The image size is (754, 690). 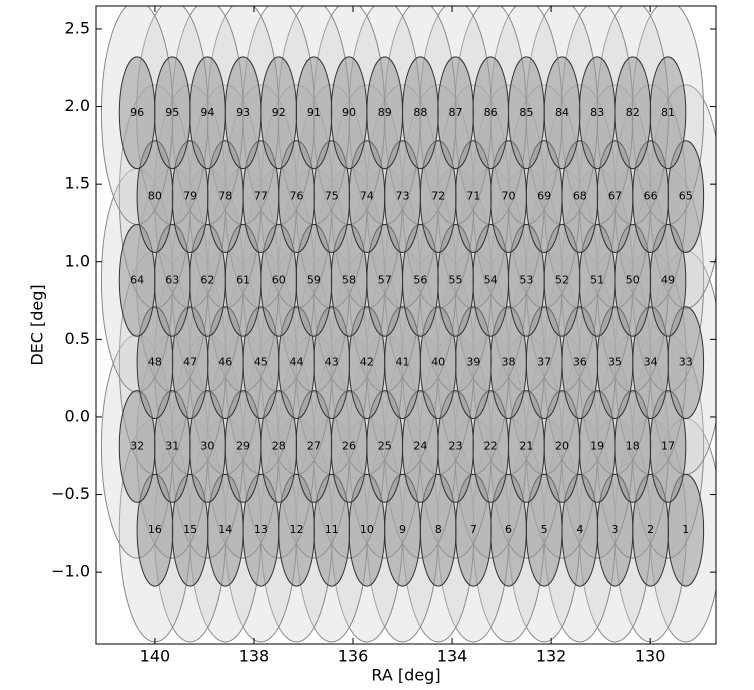 What do you see at coordinates (614, 529) in the screenshot?
I see `point-label: 3` at bounding box center [614, 529].